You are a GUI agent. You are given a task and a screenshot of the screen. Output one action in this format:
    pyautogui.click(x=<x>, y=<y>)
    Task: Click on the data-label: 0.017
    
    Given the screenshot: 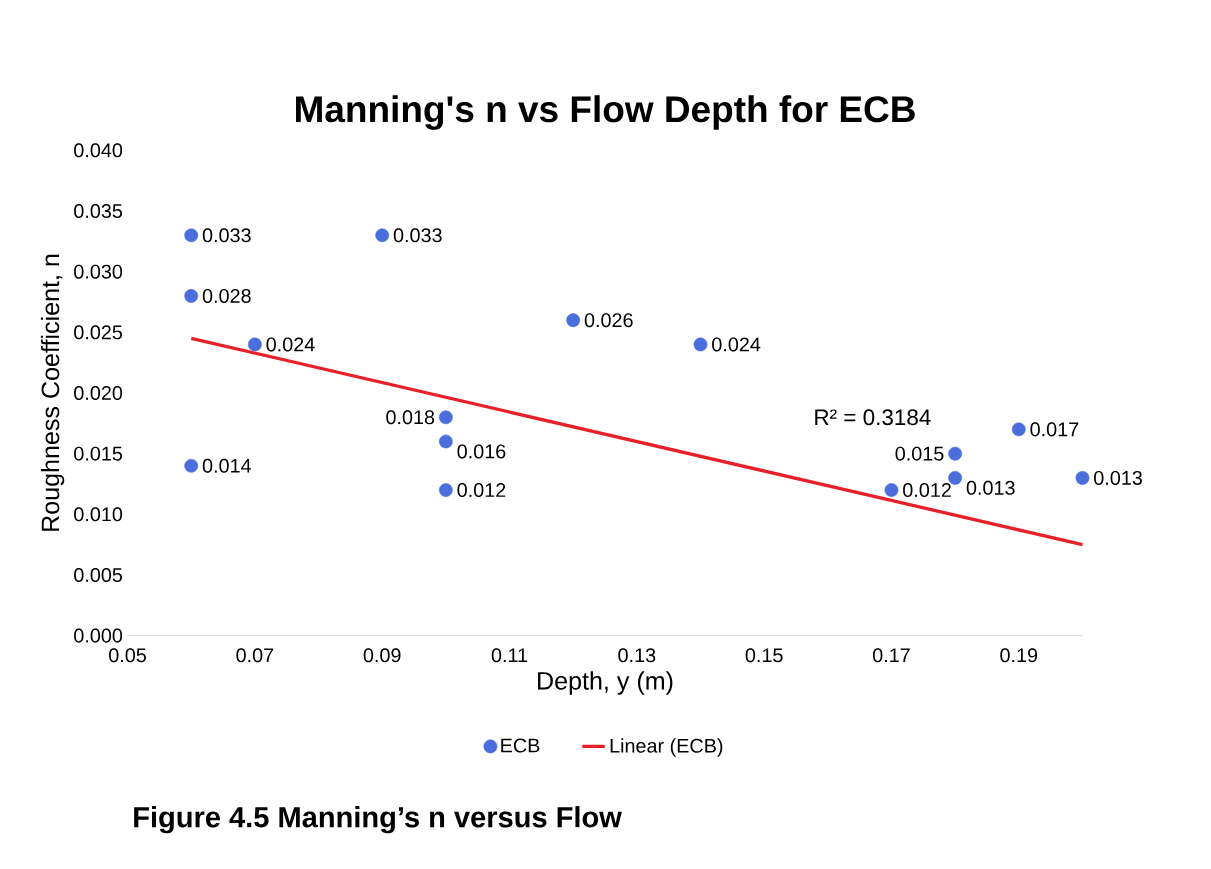 What is the action you would take?
    pyautogui.click(x=1054, y=429)
    